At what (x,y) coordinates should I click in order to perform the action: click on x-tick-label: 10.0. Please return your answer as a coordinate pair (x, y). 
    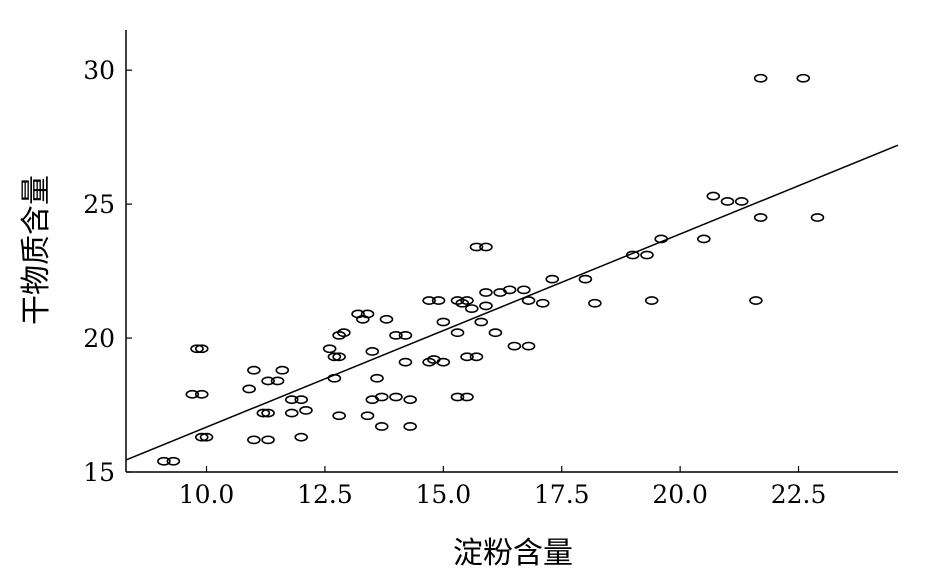
    Looking at the image, I should click on (207, 494).